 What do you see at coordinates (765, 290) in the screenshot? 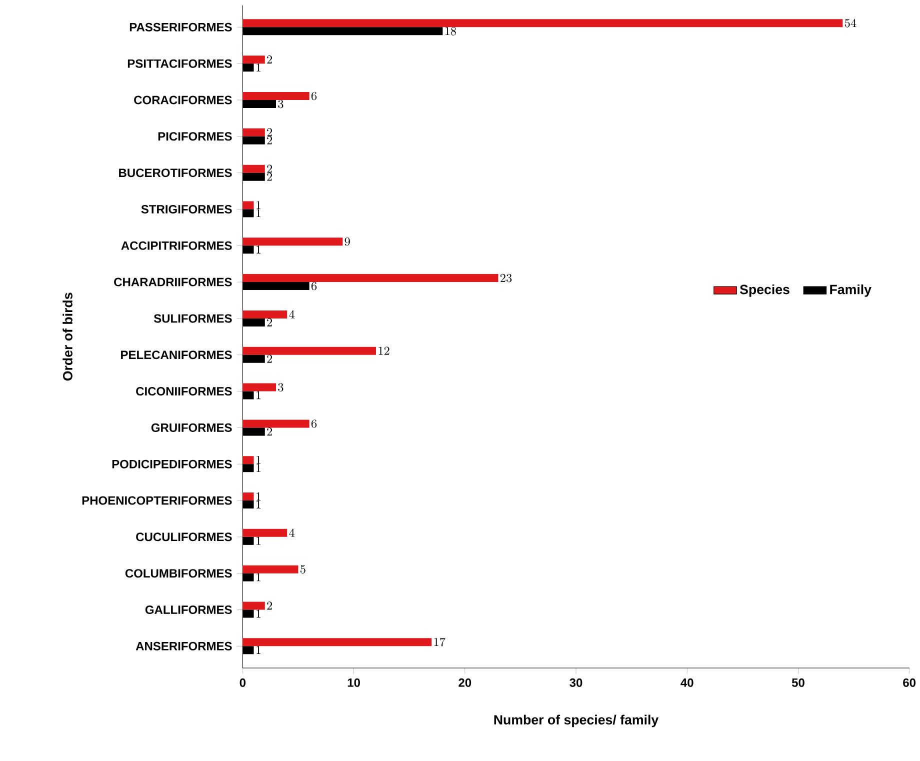
I see `legend-label: Species` at bounding box center [765, 290].